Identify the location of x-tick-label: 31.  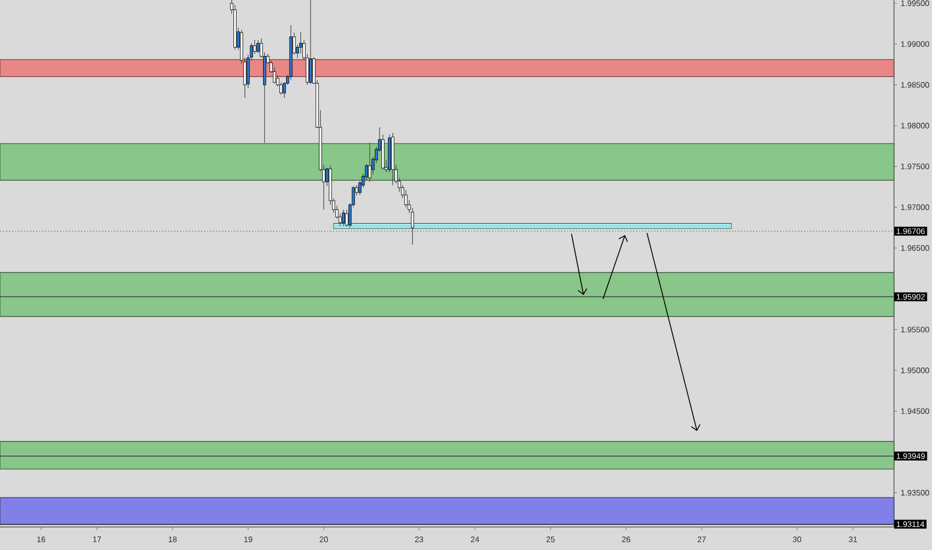
(852, 539).